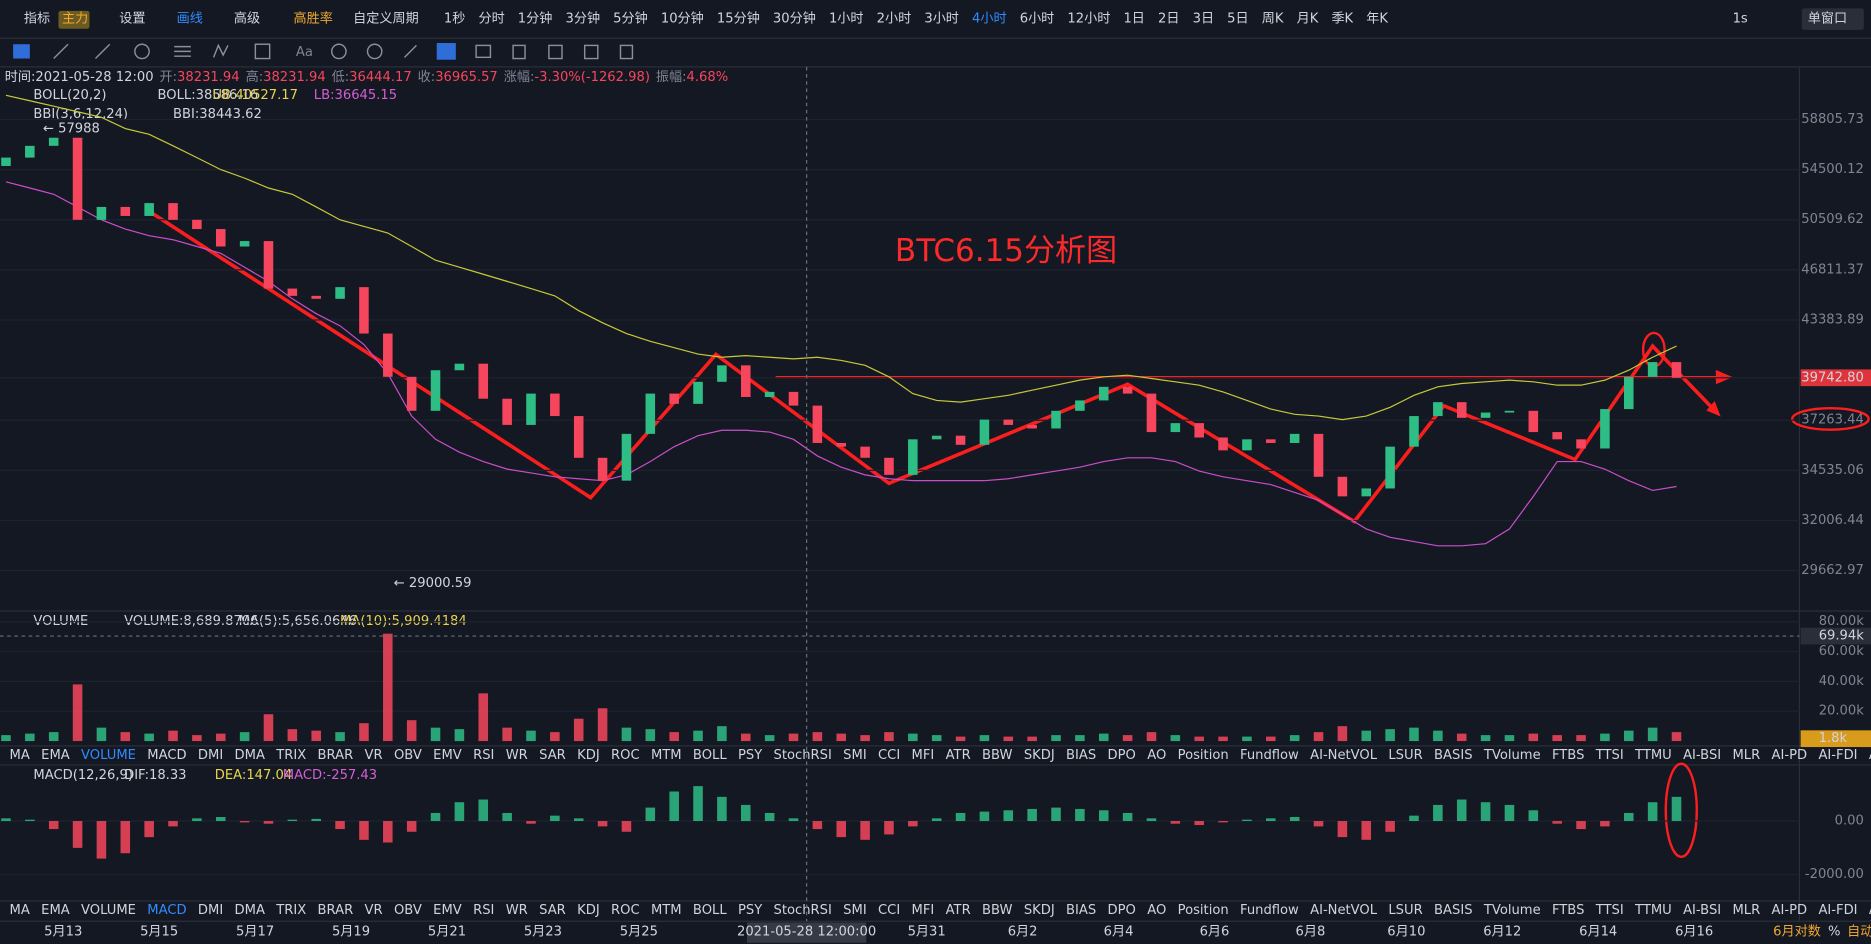 The image size is (1871, 944). What do you see at coordinates (408, 755) in the screenshot?
I see `indicator-tab: OBV` at bounding box center [408, 755].